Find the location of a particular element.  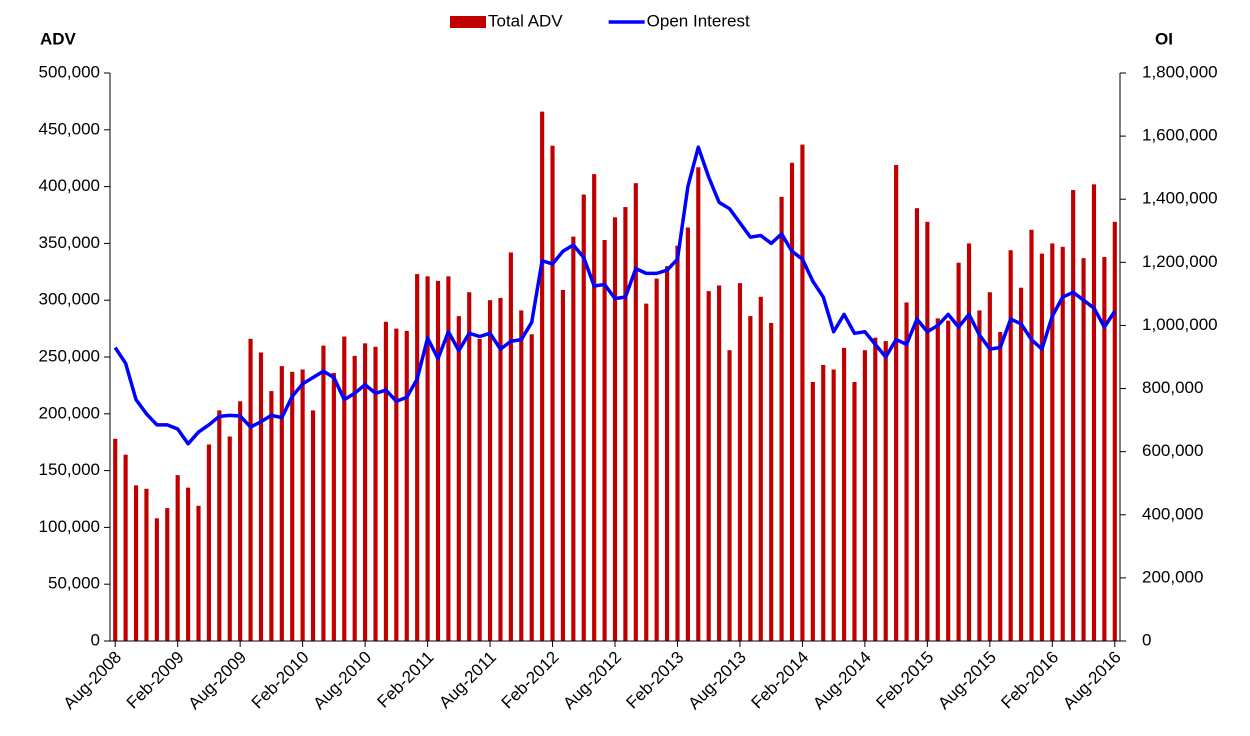

y-tick-label: 0 is located at coordinates (95, 639).